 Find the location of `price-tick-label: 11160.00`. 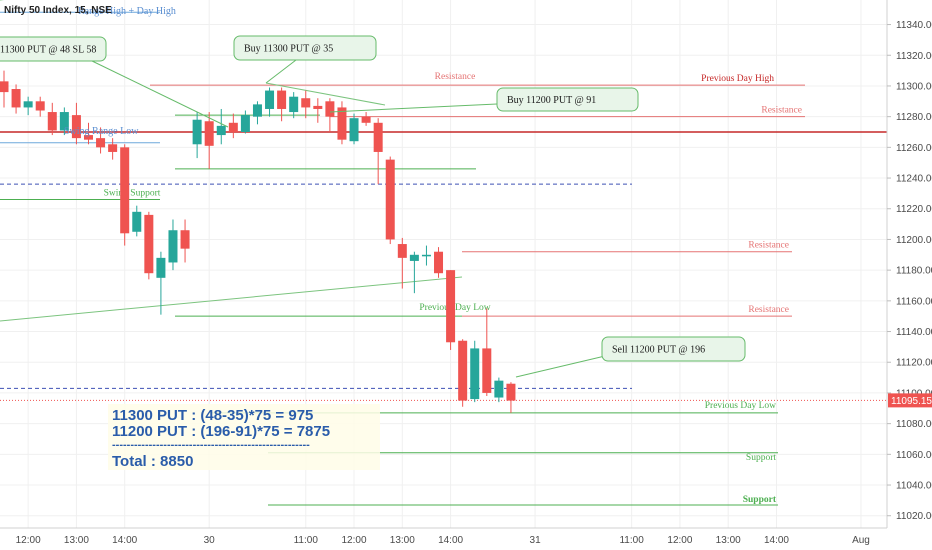

price-tick-label: 11160.00 is located at coordinates (914, 301).